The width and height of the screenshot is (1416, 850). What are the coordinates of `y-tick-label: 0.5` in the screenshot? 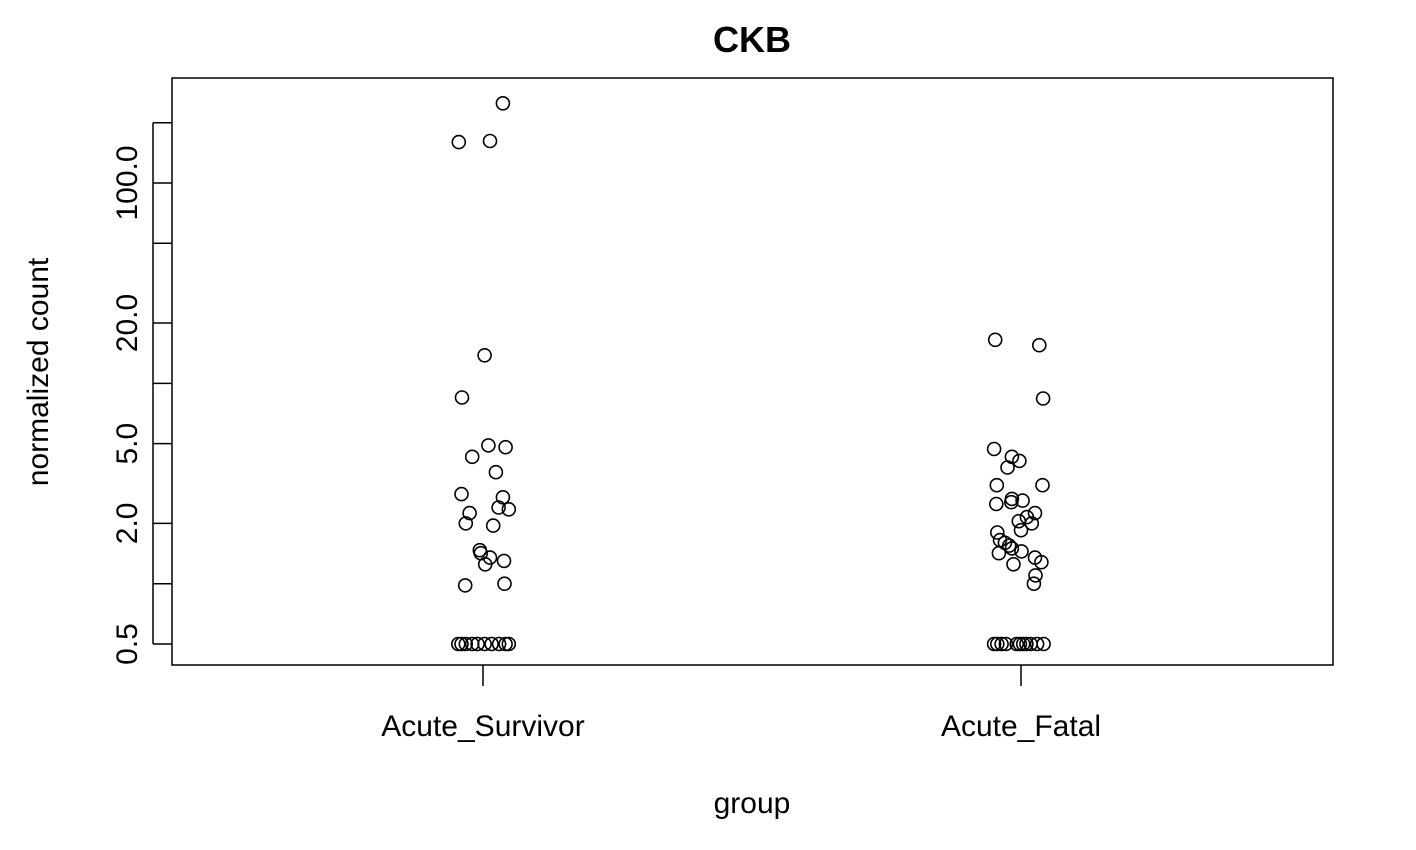 It's located at (127, 644).